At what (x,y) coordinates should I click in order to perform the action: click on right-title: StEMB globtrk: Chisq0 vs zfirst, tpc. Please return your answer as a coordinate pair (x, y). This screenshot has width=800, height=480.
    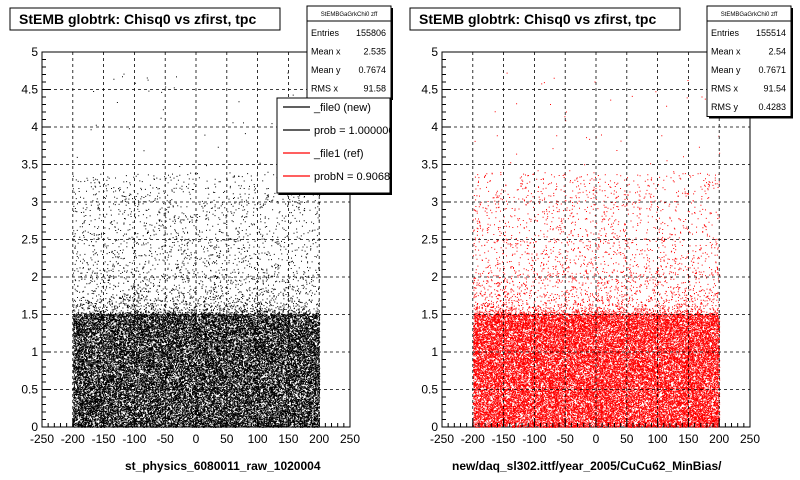
    Looking at the image, I should click on (537, 19).